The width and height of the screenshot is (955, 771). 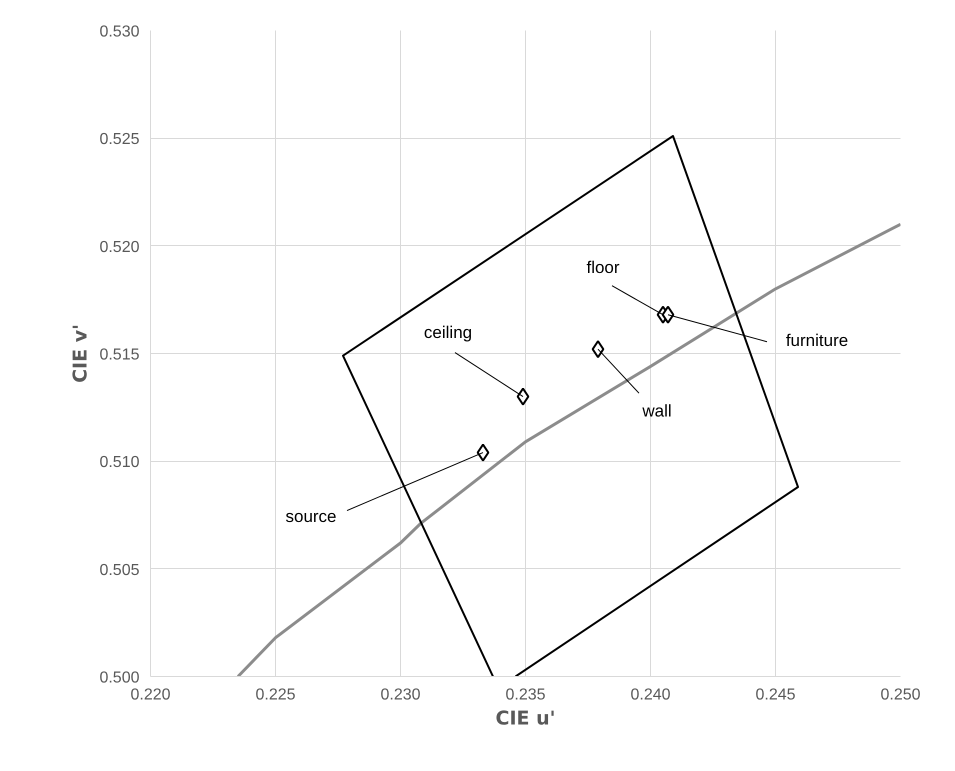 I want to click on y-tick-label: 0.505, so click(x=119, y=570).